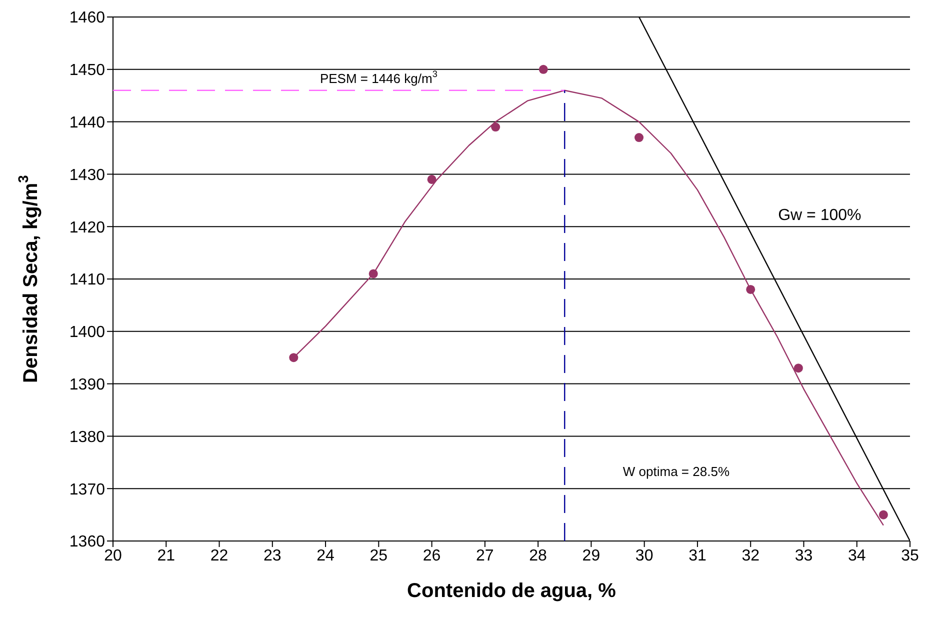 This screenshot has height=619, width=932. What do you see at coordinates (511, 591) in the screenshot?
I see `x-axis-title: Contenido de agua, %` at bounding box center [511, 591].